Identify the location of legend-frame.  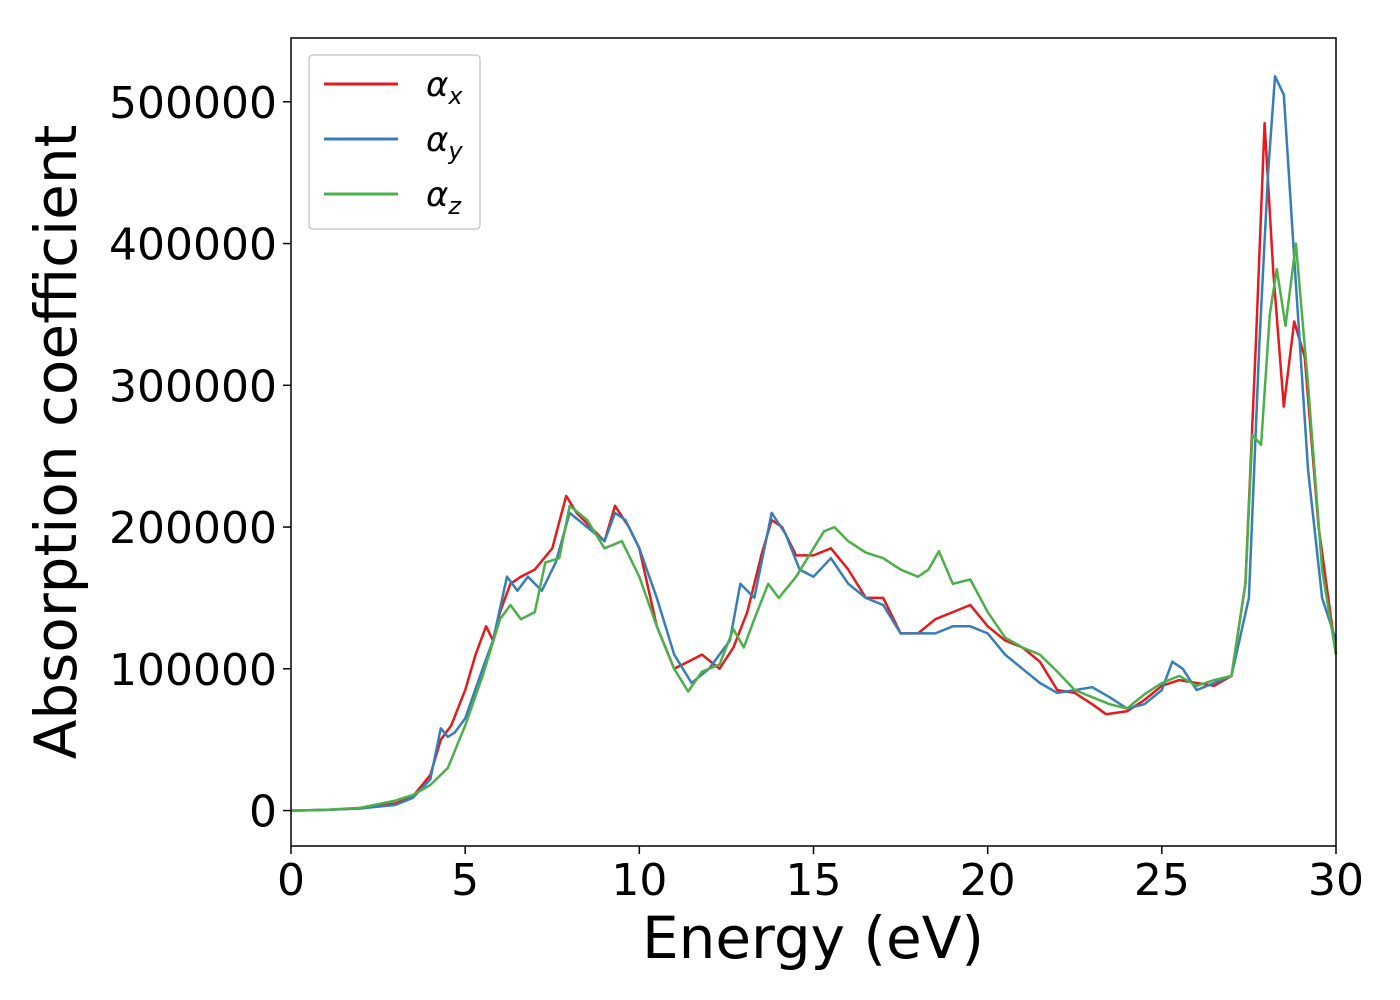
(394, 142).